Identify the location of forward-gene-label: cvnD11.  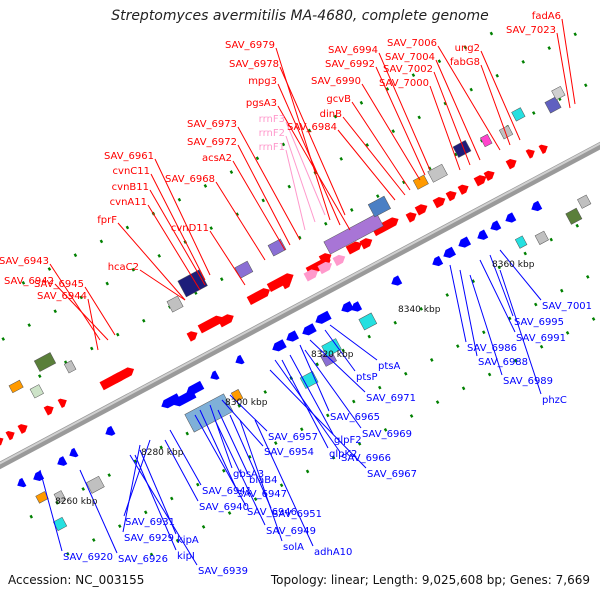
(190, 228).